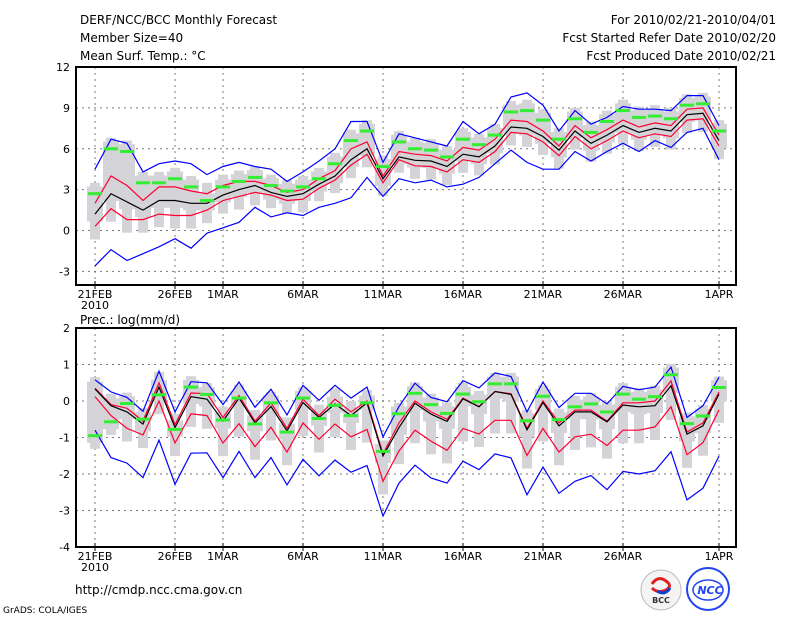 Image resolution: width=800 pixels, height=618 pixels. I want to click on max-line, so click(407, 402).